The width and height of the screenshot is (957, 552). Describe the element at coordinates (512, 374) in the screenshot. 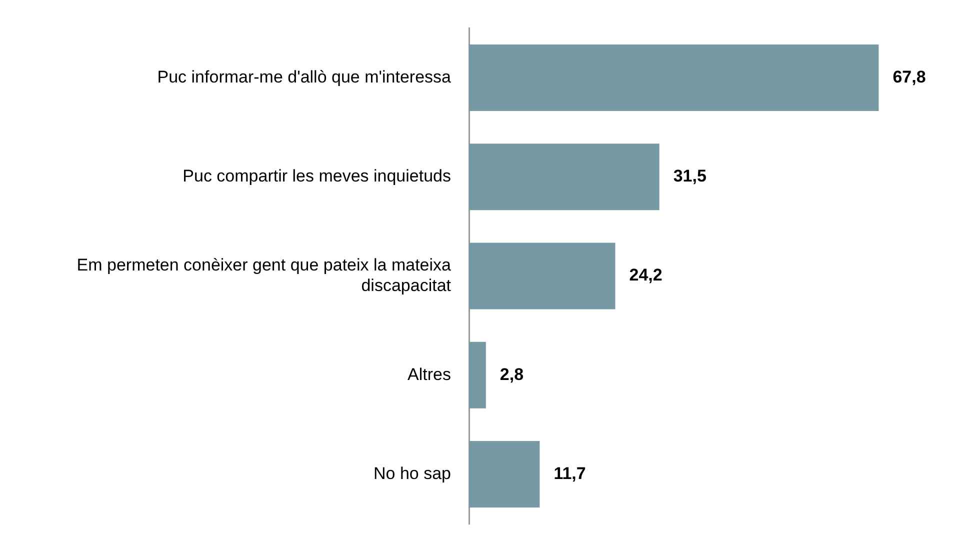

I see `data-label: 2,8` at that location.